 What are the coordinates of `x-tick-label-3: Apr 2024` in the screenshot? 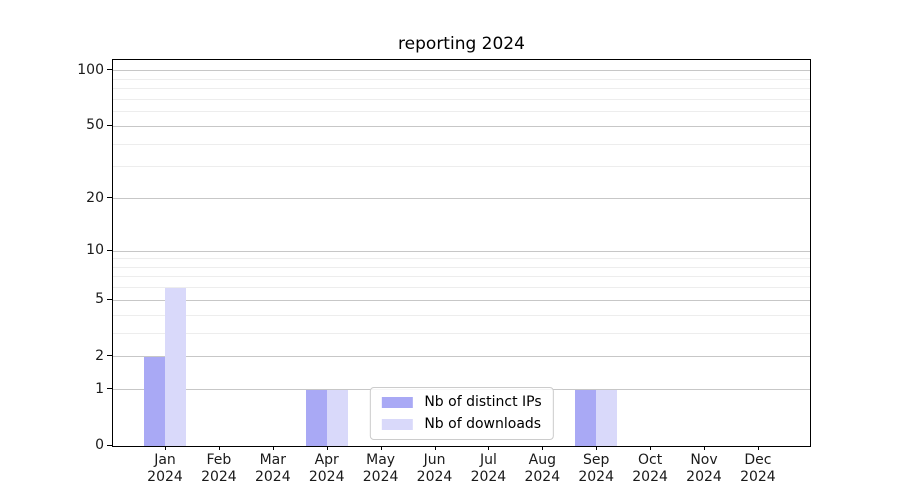 It's located at (326, 468).